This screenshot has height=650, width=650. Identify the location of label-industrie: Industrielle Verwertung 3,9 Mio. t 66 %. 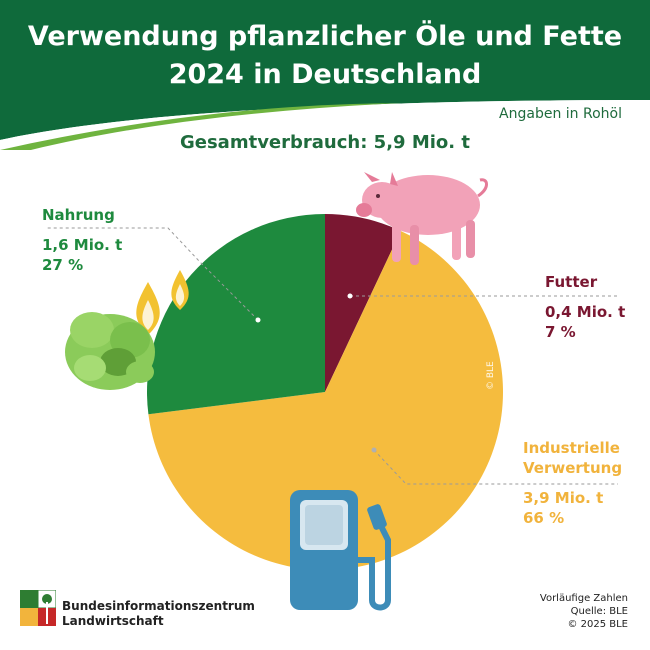
(572, 483).